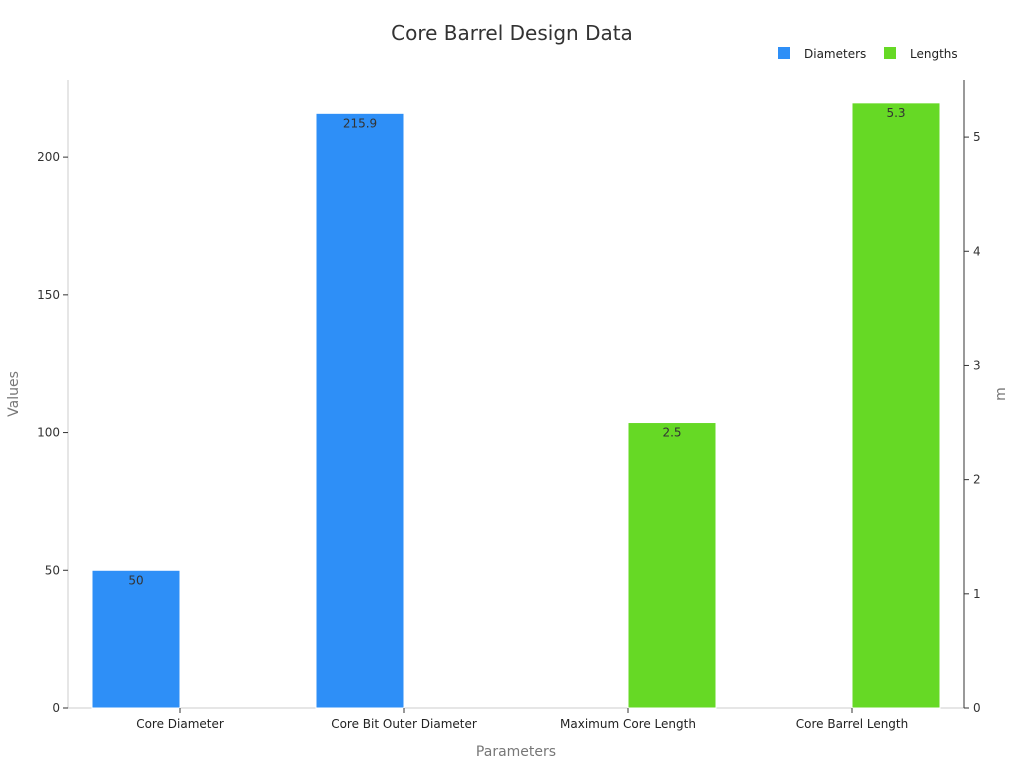  What do you see at coordinates (977, 251) in the screenshot?
I see `y2-tick-label: 4` at bounding box center [977, 251].